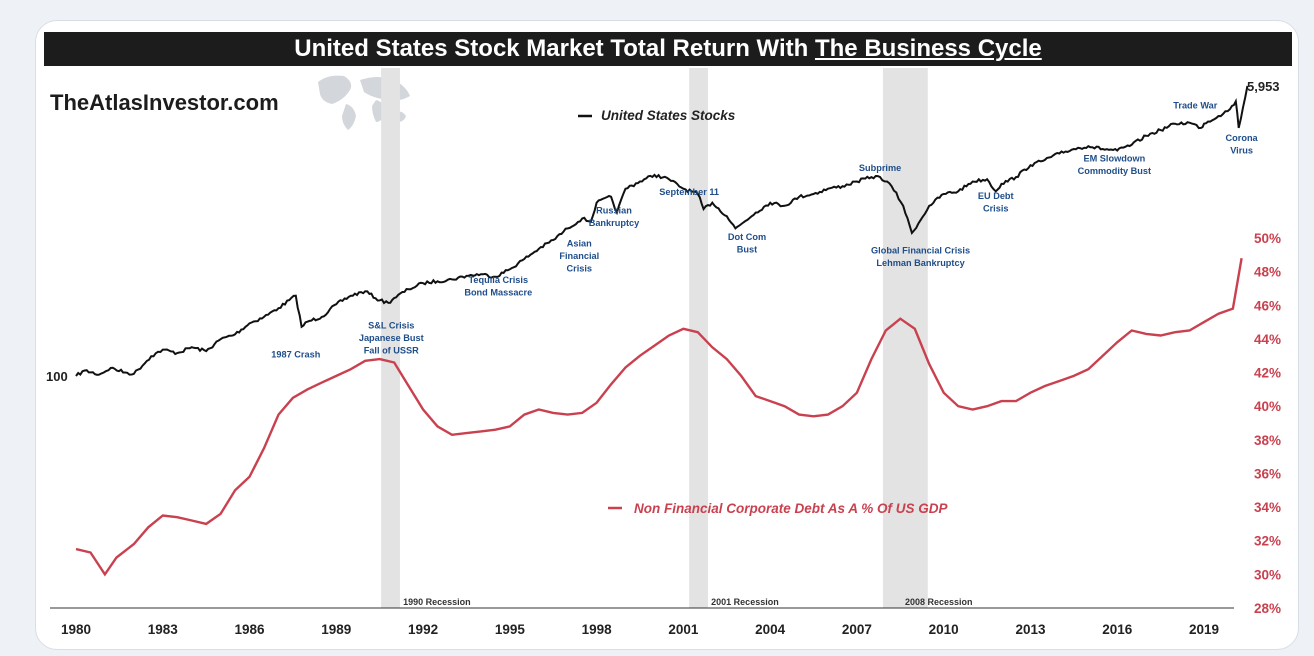  What do you see at coordinates (880, 168) in the screenshot?
I see `annotation-subprime: Subprime` at bounding box center [880, 168].